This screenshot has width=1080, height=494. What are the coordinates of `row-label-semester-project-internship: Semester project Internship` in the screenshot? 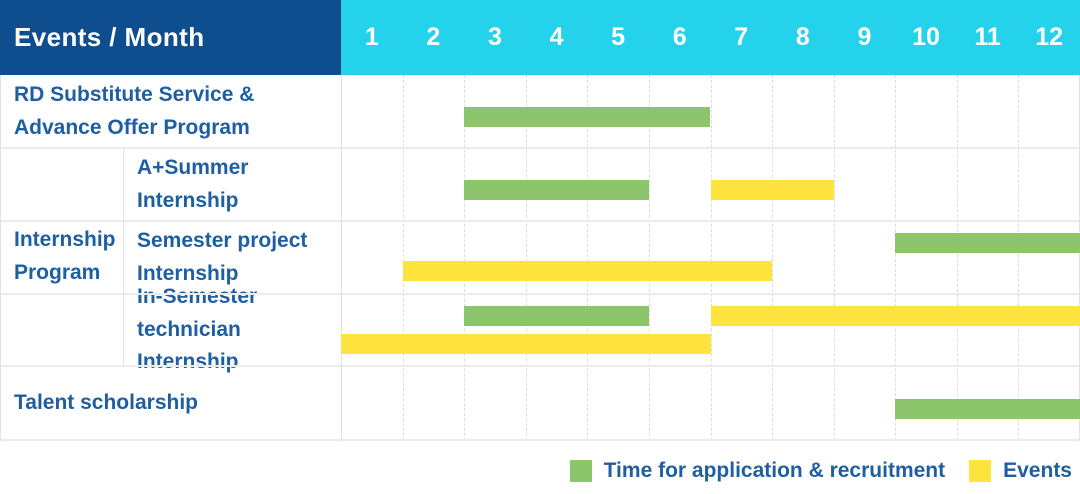 It's located at (222, 256).